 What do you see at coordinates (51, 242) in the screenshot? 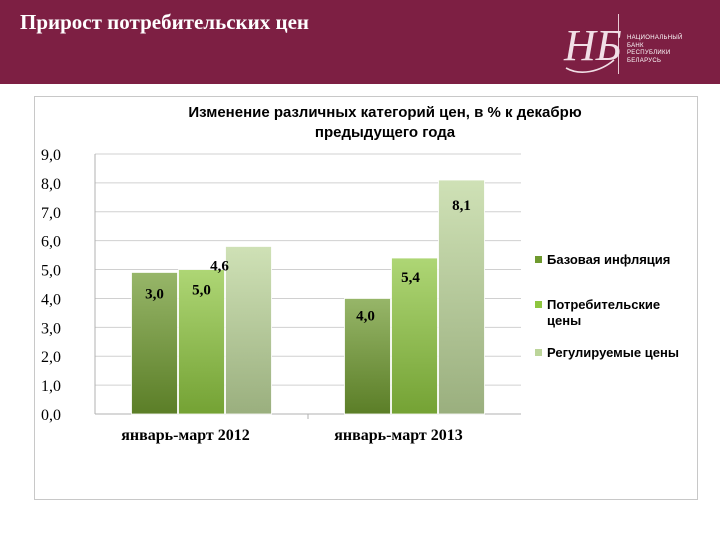
I see `y-tick-label: 6,0` at bounding box center [51, 242].